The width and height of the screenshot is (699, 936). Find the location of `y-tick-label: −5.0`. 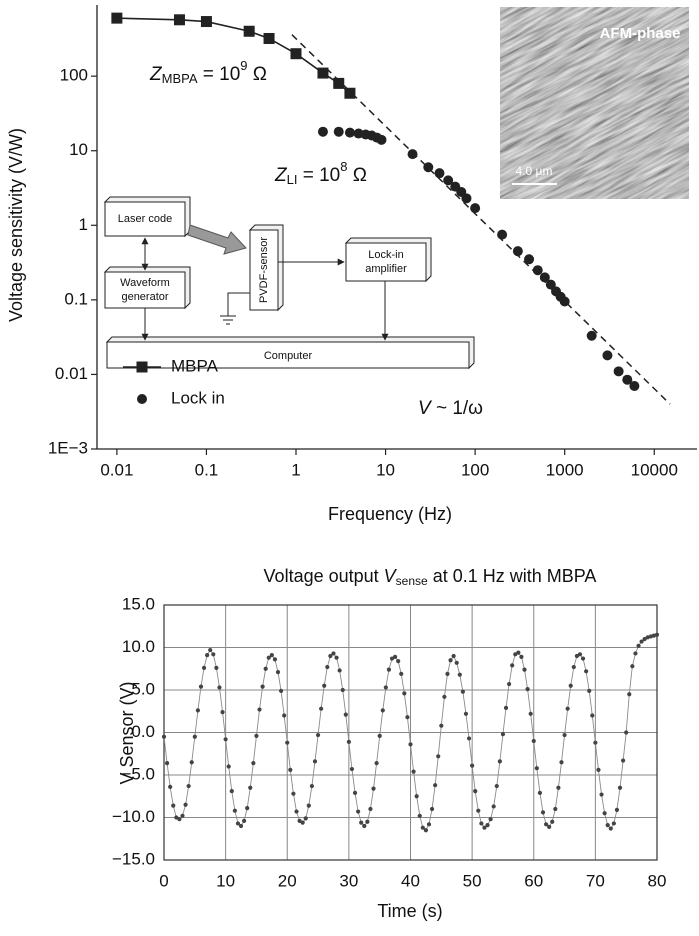

y-tick-label: −5.0 is located at coordinates (138, 773).